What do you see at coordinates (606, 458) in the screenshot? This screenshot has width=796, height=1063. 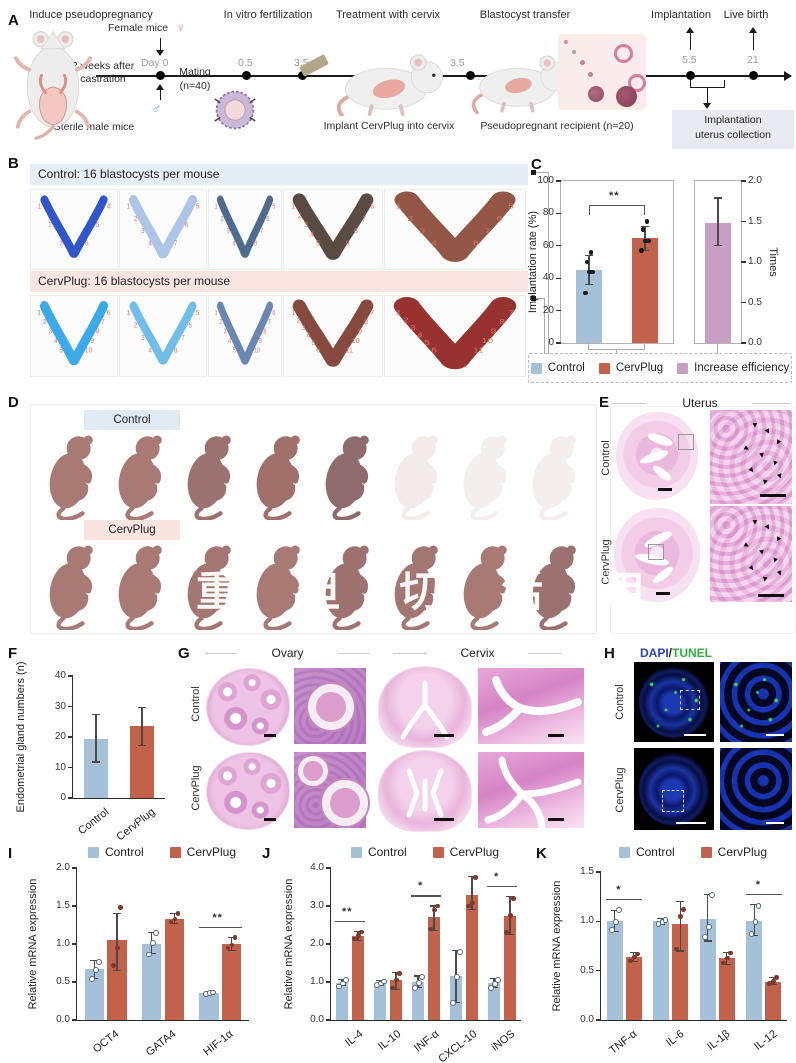 I see `uterus-row-label-control: Control` at bounding box center [606, 458].